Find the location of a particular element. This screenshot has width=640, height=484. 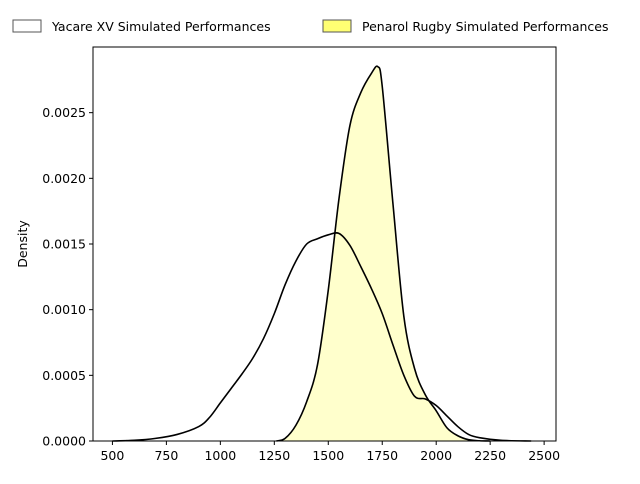

x-tick-label: 2500 is located at coordinates (544, 455).